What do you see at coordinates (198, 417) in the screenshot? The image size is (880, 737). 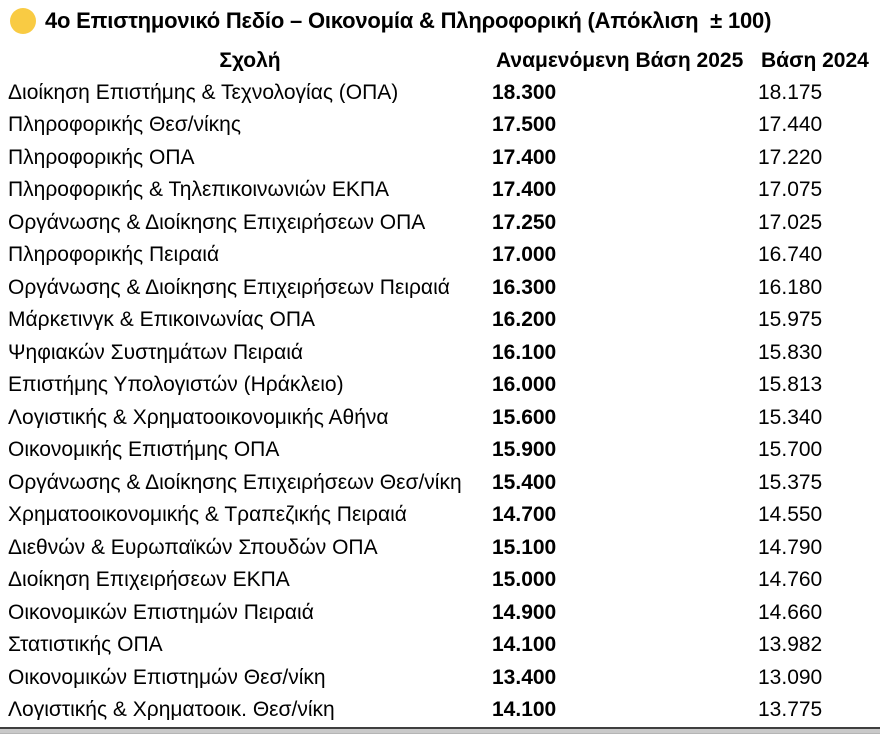 I see `school-name: Λογιστικής & Χρηματοοικονομικής Αθήνα` at bounding box center [198, 417].